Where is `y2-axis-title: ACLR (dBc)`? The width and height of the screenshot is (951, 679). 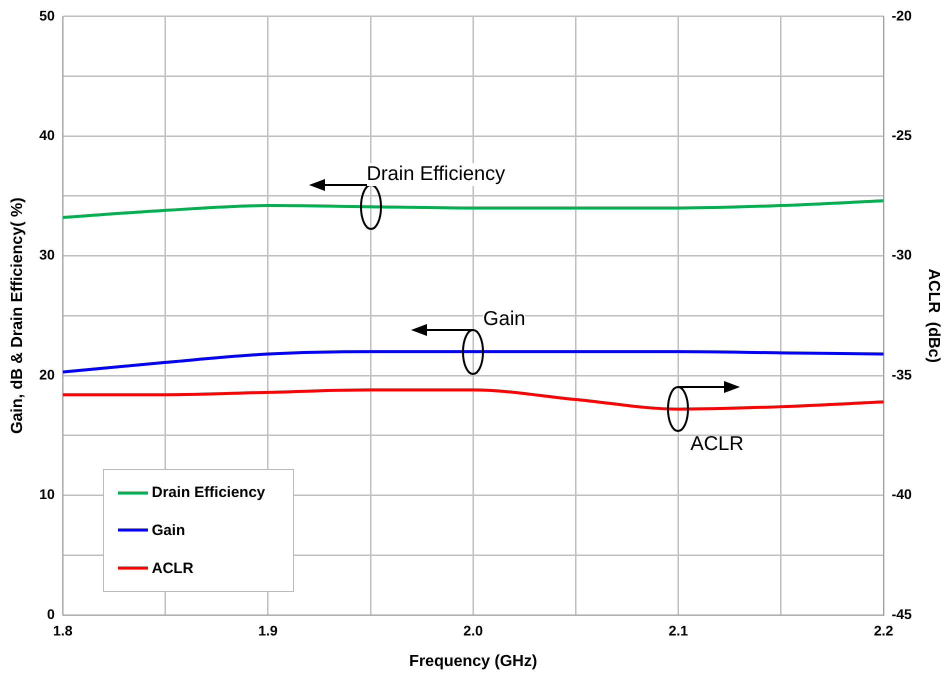 y2-axis-title: ACLR (dBc) is located at coordinates (933, 315).